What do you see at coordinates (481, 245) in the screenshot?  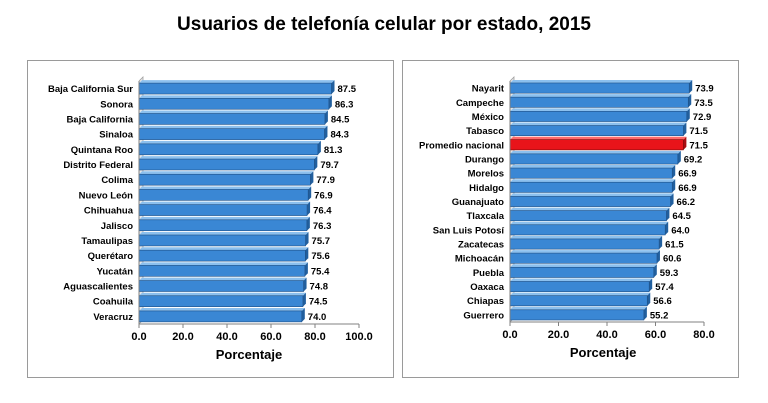 I see `category-label: Zacatecas` at bounding box center [481, 245].